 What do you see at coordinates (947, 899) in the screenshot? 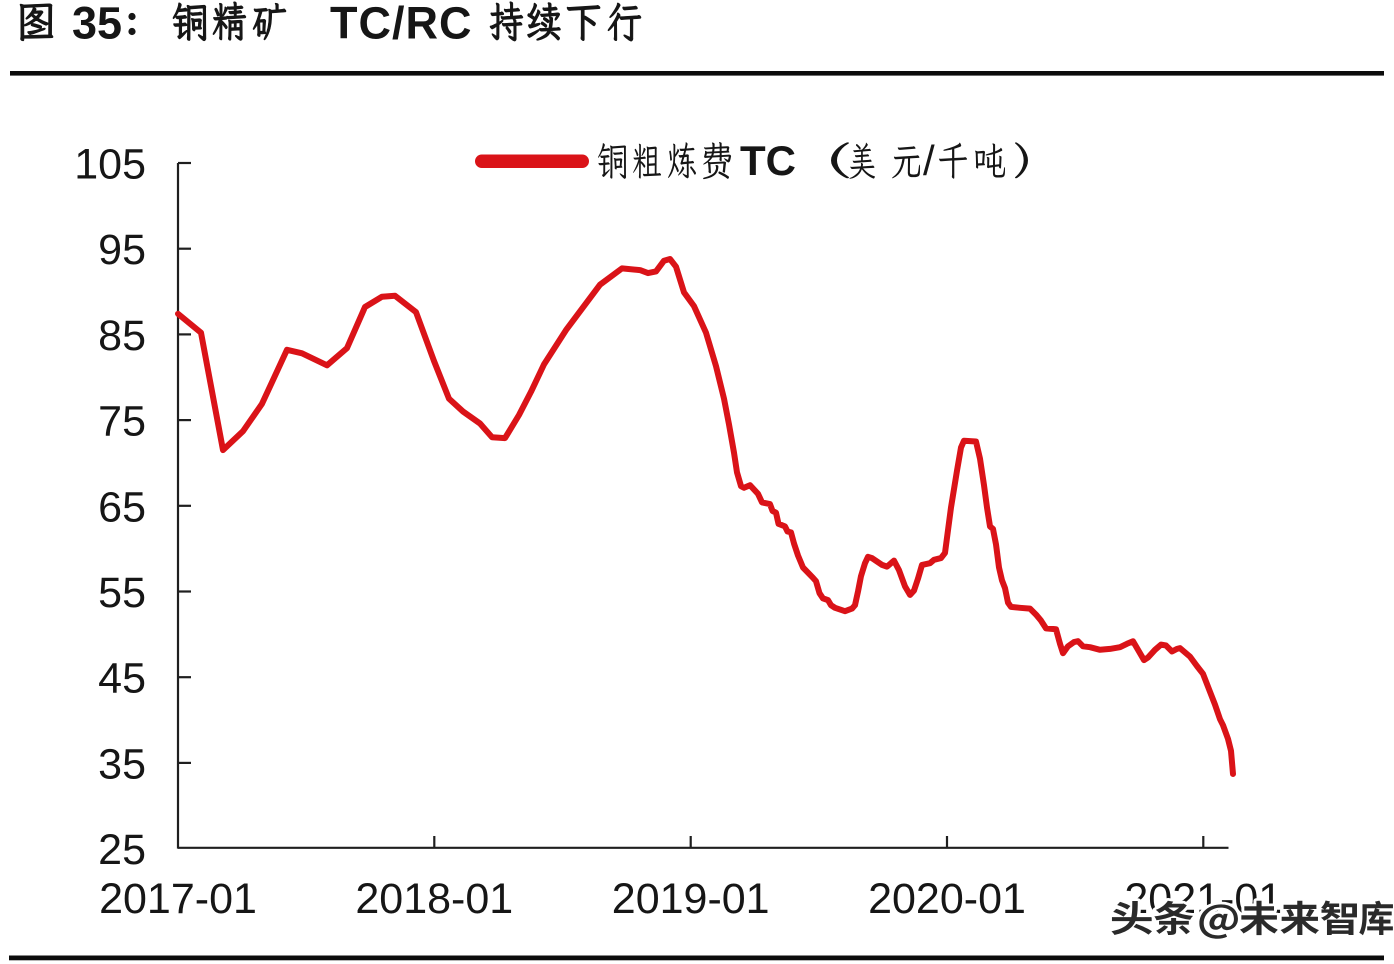
I see `svg-text: 2020-01` at bounding box center [947, 899].